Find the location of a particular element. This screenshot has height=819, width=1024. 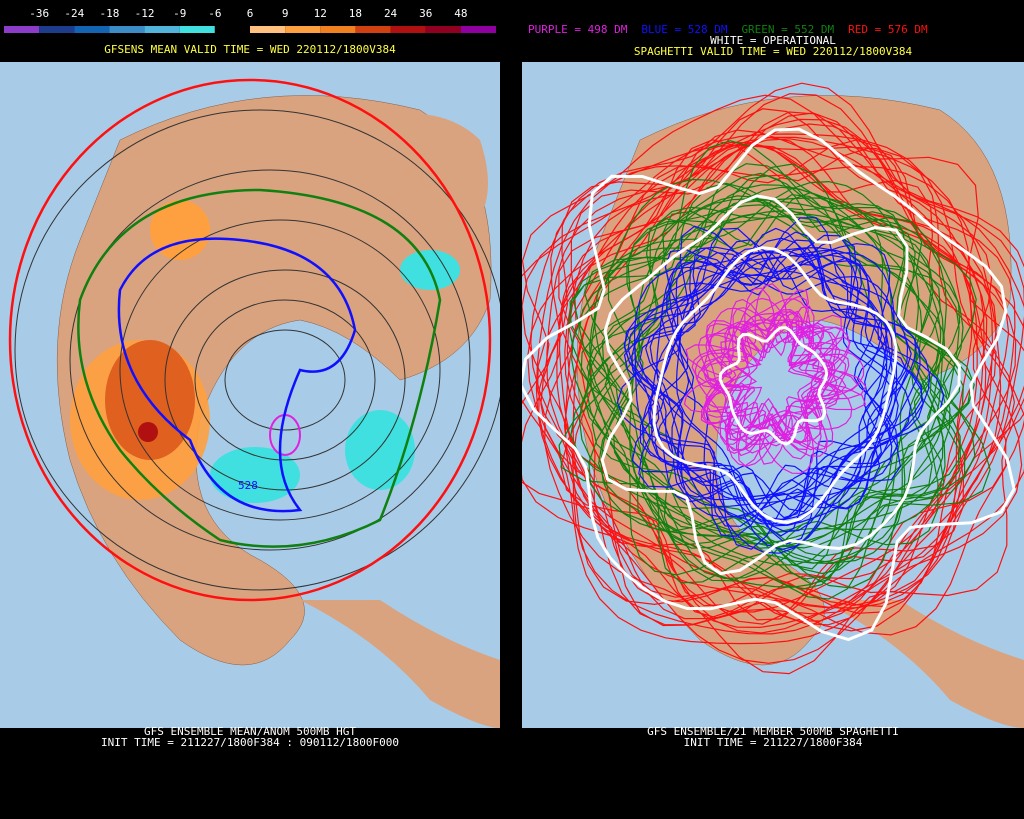

contour-label: 528 is located at coordinates (248, 485).